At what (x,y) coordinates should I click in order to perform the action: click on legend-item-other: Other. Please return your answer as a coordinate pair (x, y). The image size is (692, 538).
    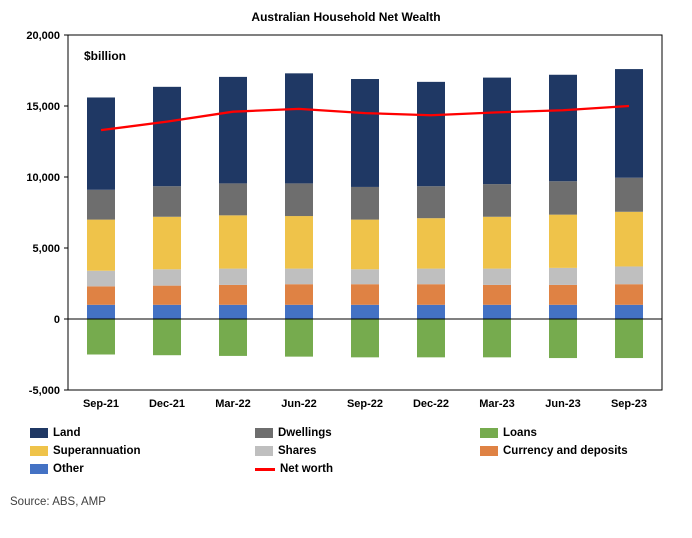
    Looking at the image, I should click on (142, 469).